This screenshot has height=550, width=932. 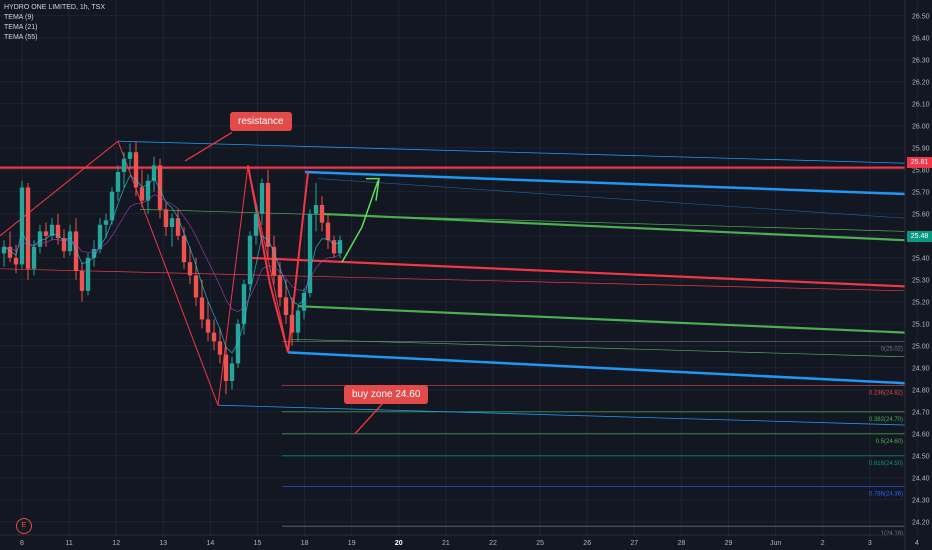 What do you see at coordinates (886, 420) in the screenshot?
I see `fib-level-label: 0.382(24.70)` at bounding box center [886, 420].